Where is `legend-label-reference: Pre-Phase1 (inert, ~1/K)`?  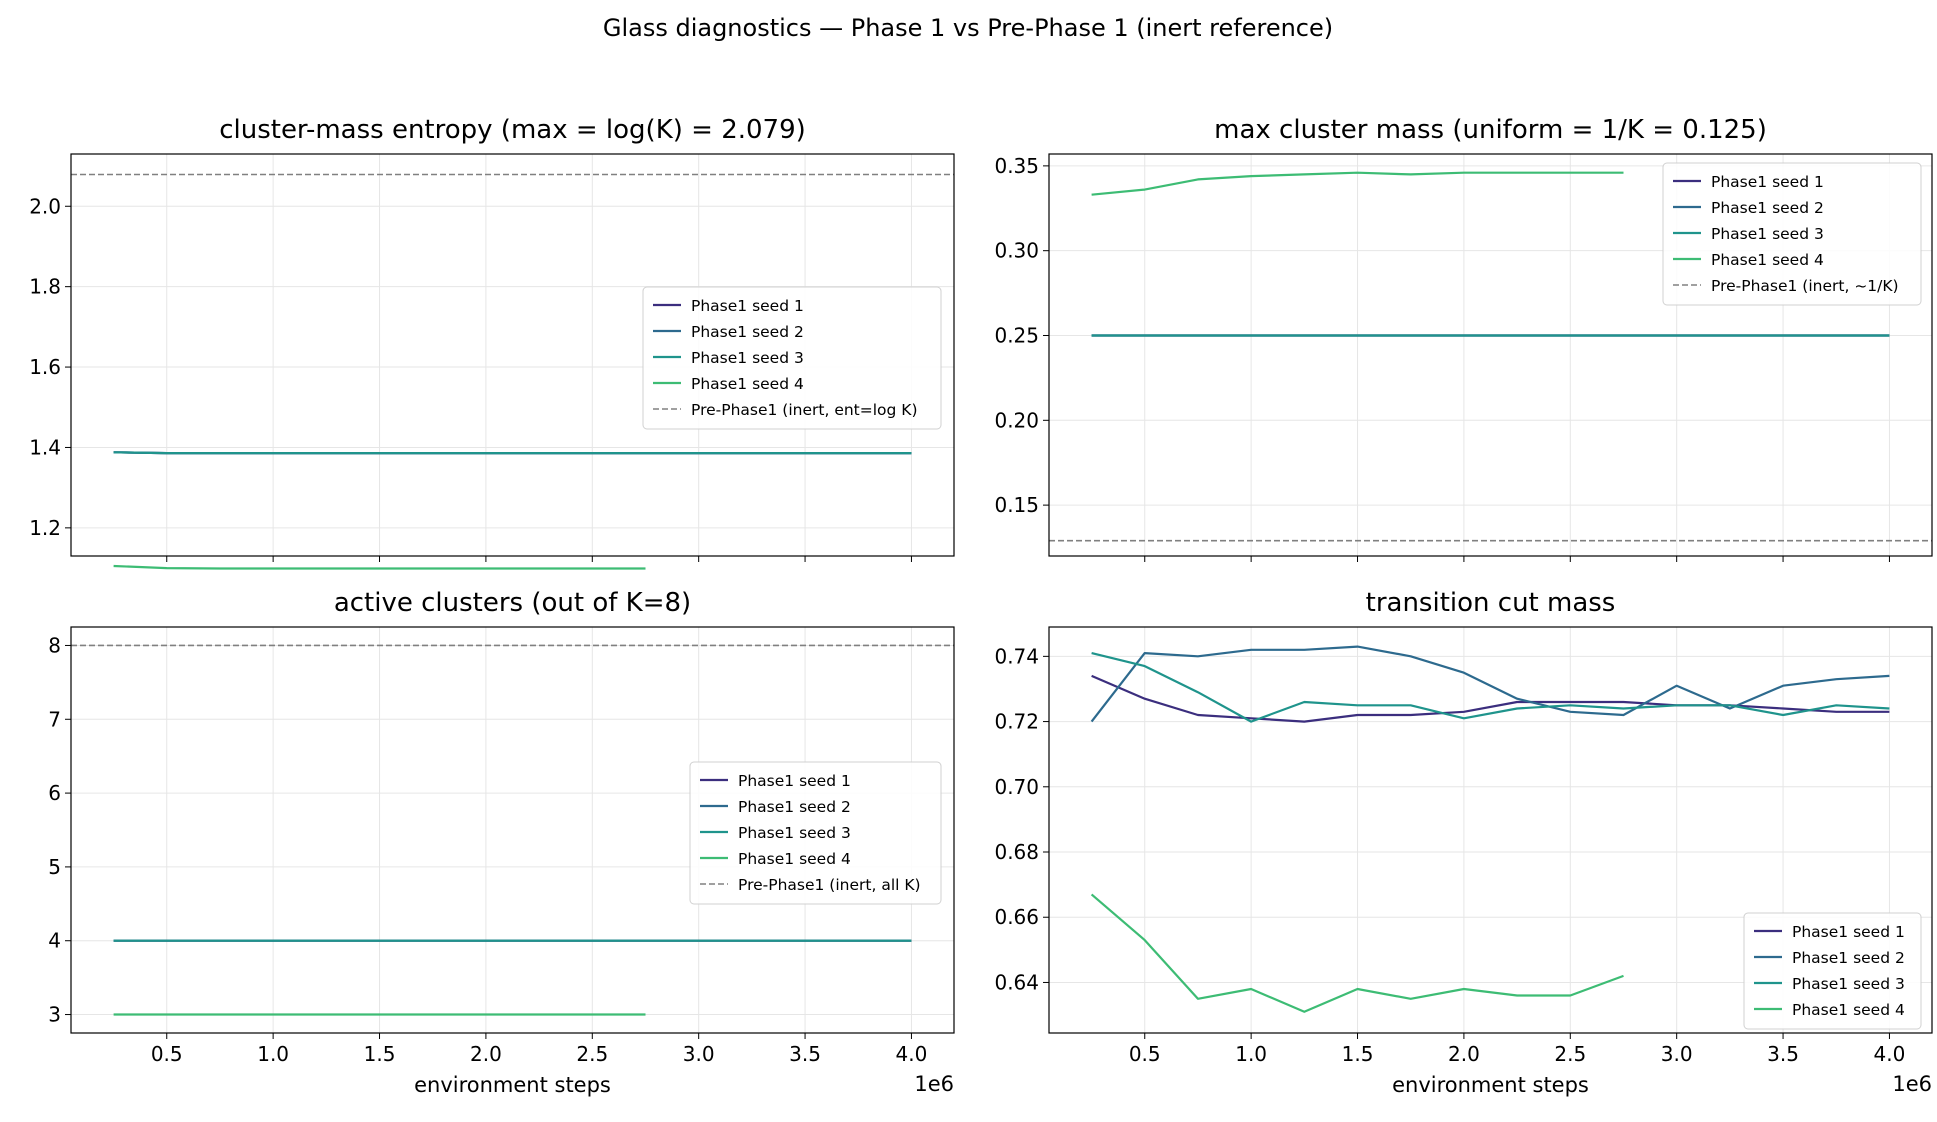 legend-label-reference: Pre-Phase1 (inert, ~1/K) is located at coordinates (1805, 286).